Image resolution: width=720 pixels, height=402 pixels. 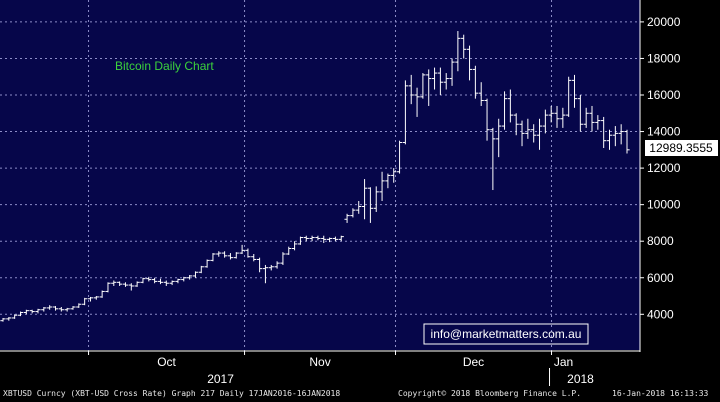 What do you see at coordinates (580, 379) in the screenshot?
I see `x-year-label: 2018` at bounding box center [580, 379].